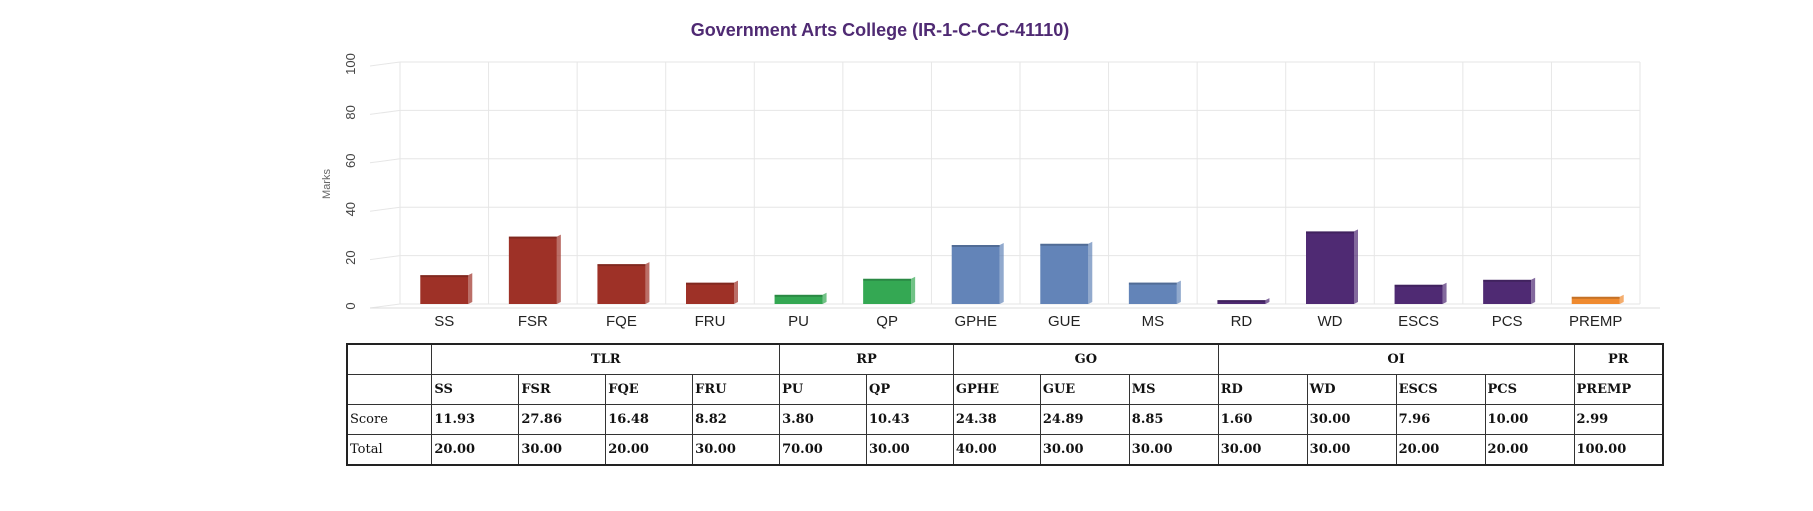 The height and width of the screenshot is (511, 1813). Describe the element at coordinates (1262, 389) in the screenshot. I see `param-header-rd: RD` at that location.